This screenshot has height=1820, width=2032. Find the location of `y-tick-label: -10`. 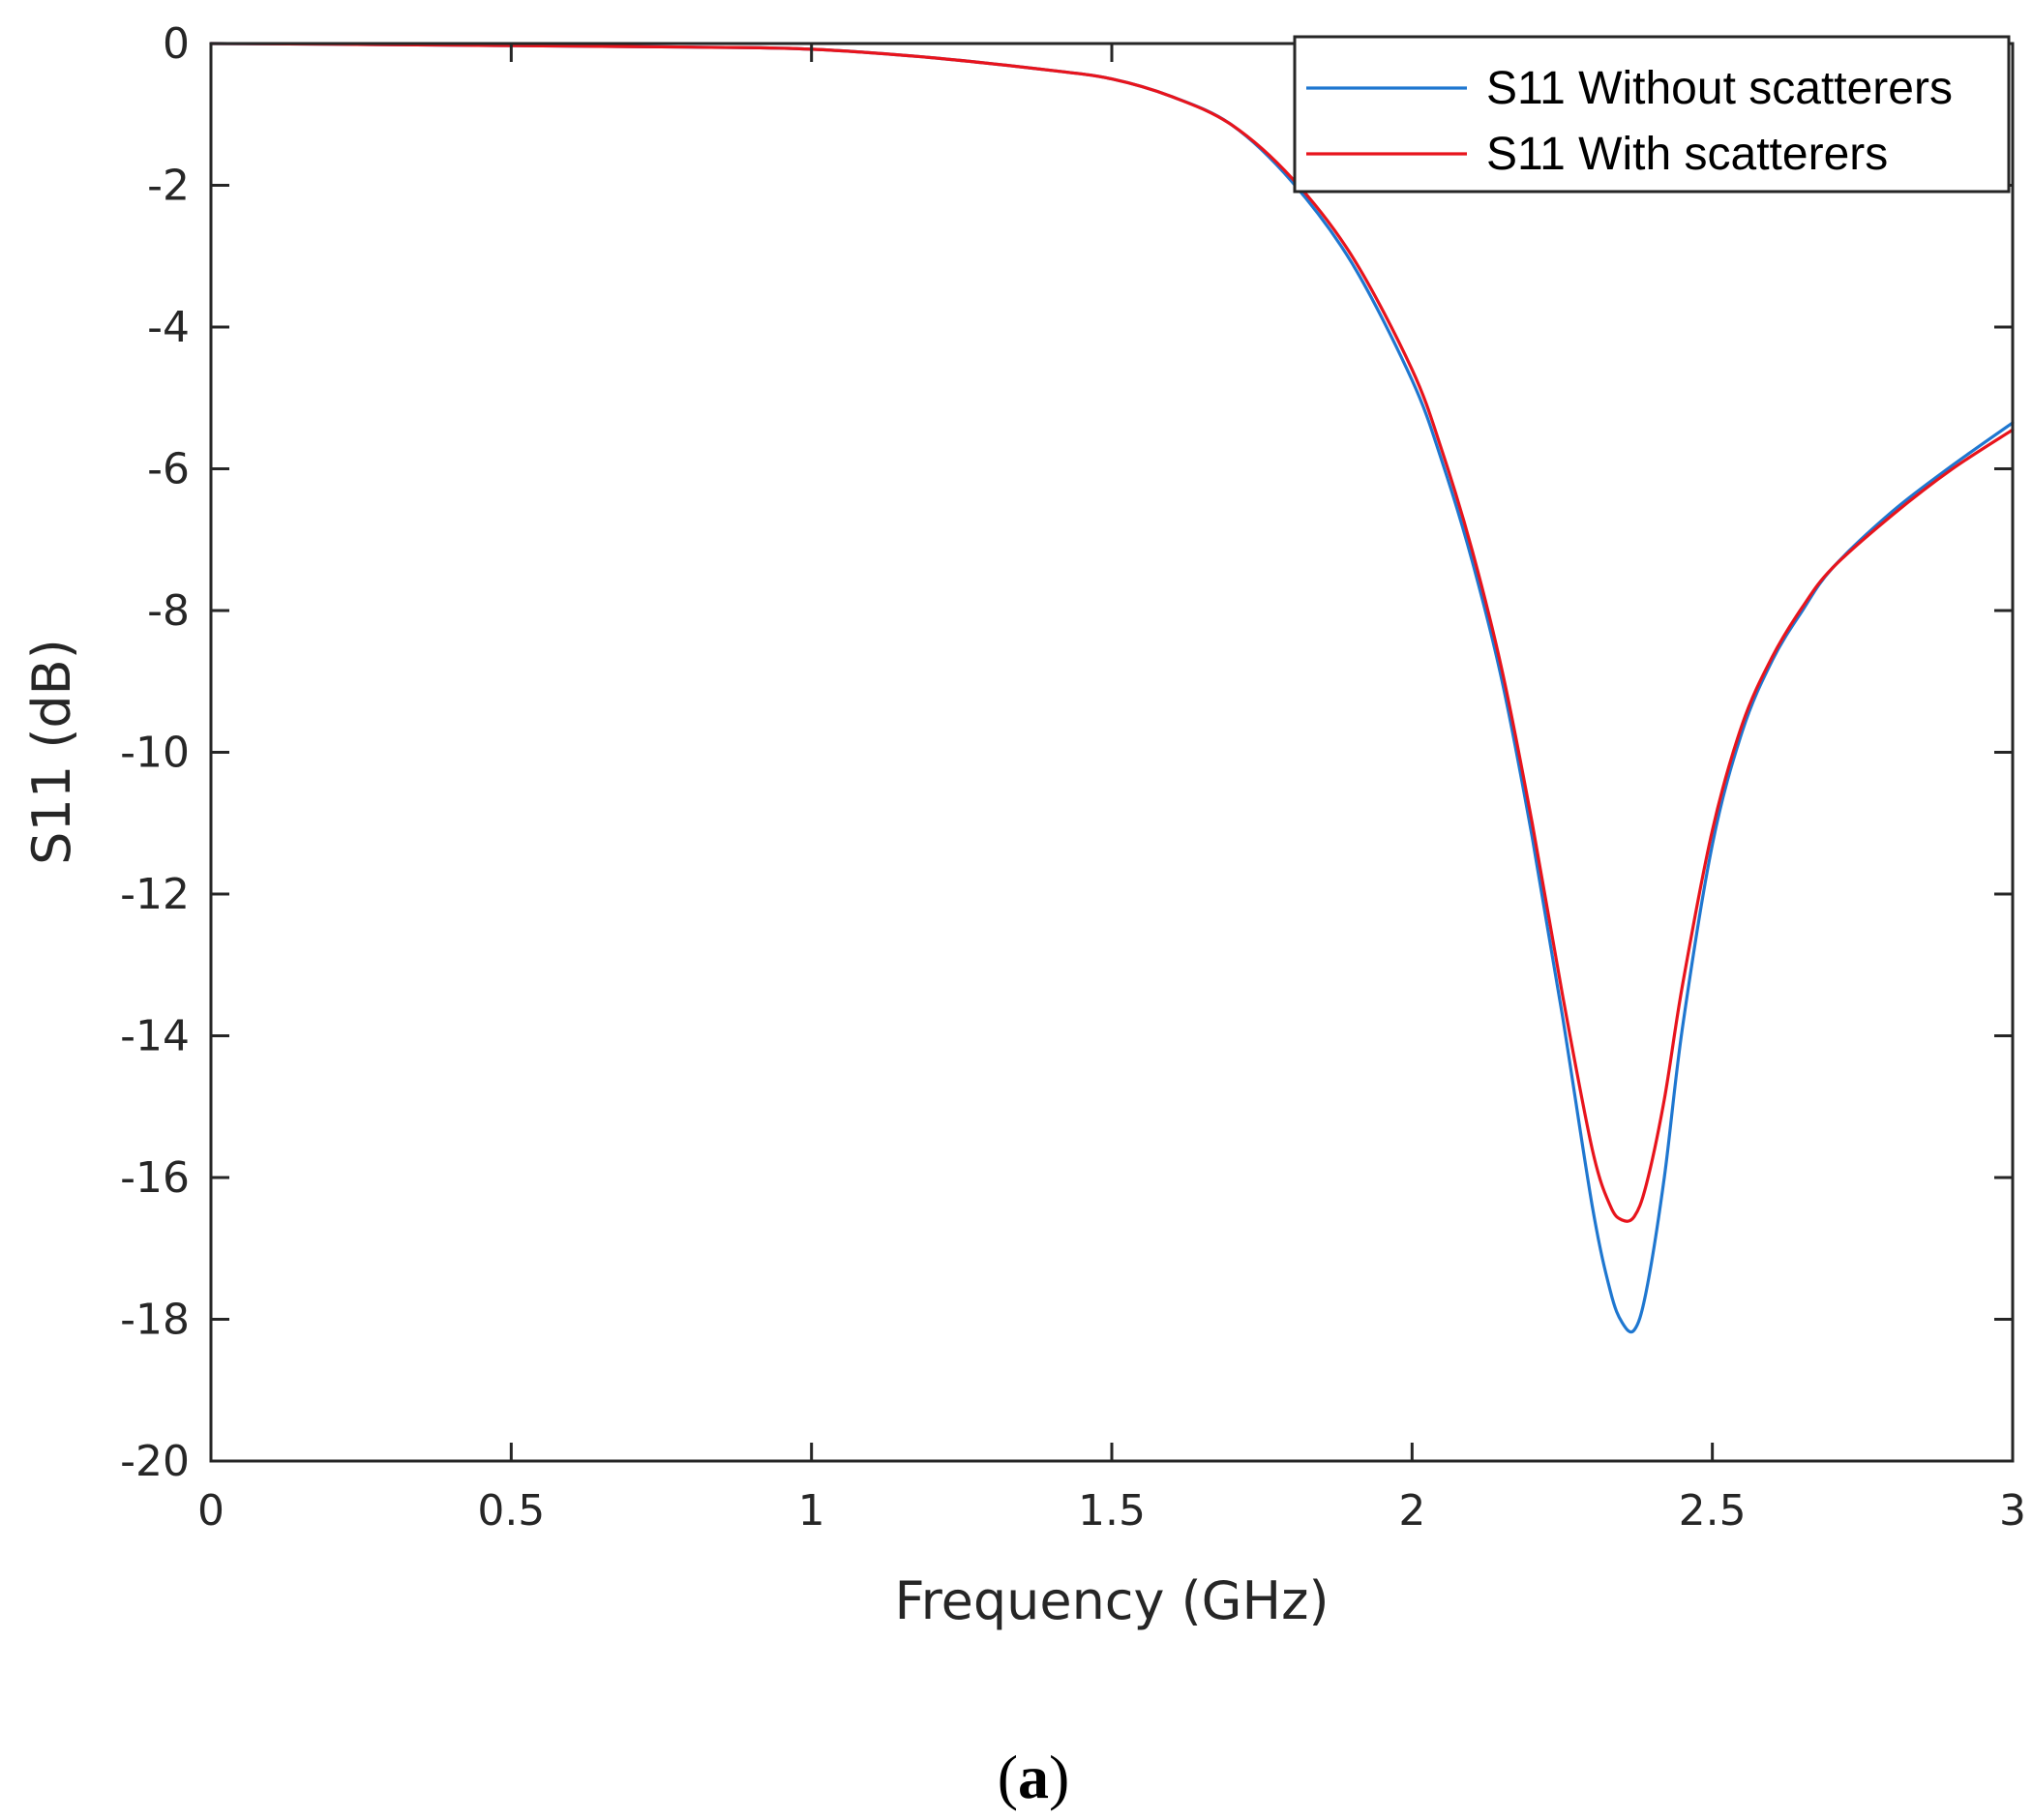

y-tick-label: -10 is located at coordinates (155, 753).